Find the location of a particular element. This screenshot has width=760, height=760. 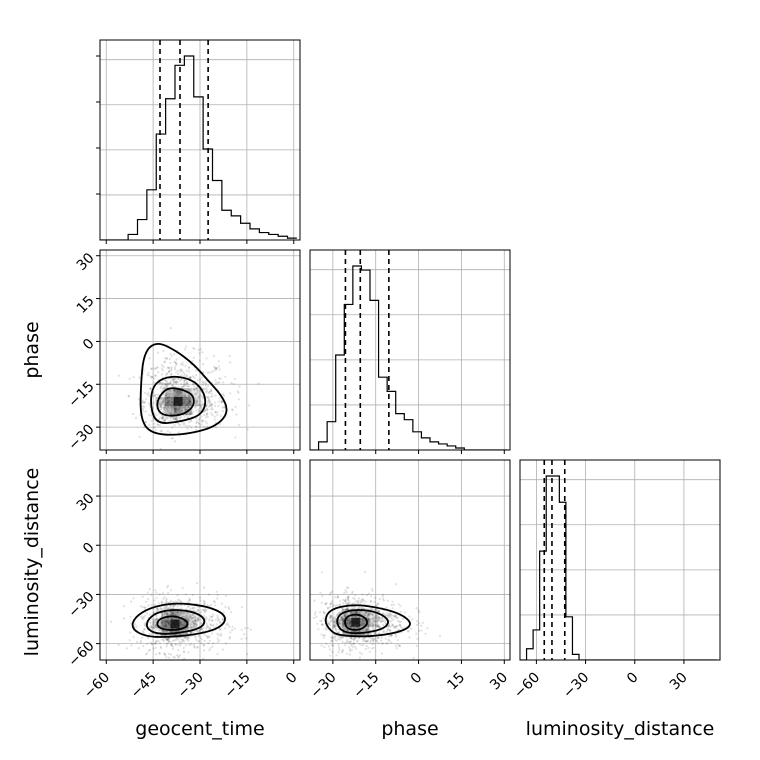

density-cell is located at coordinates (365, 613).